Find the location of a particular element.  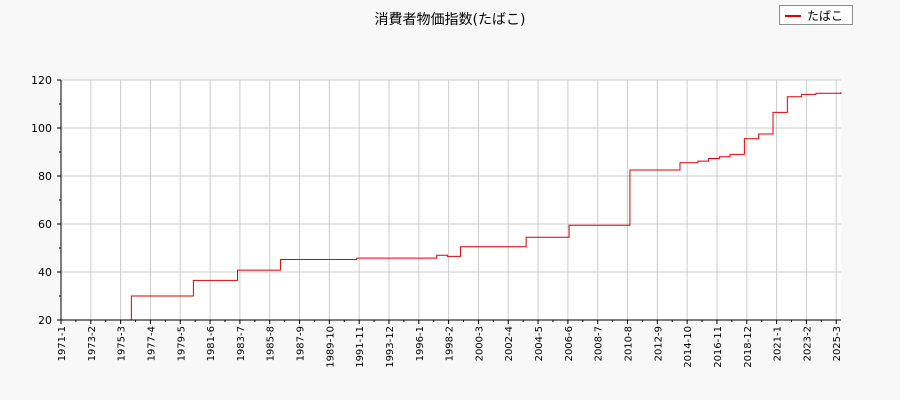

legend-label-tobacco: たばこ is located at coordinates (825, 16).